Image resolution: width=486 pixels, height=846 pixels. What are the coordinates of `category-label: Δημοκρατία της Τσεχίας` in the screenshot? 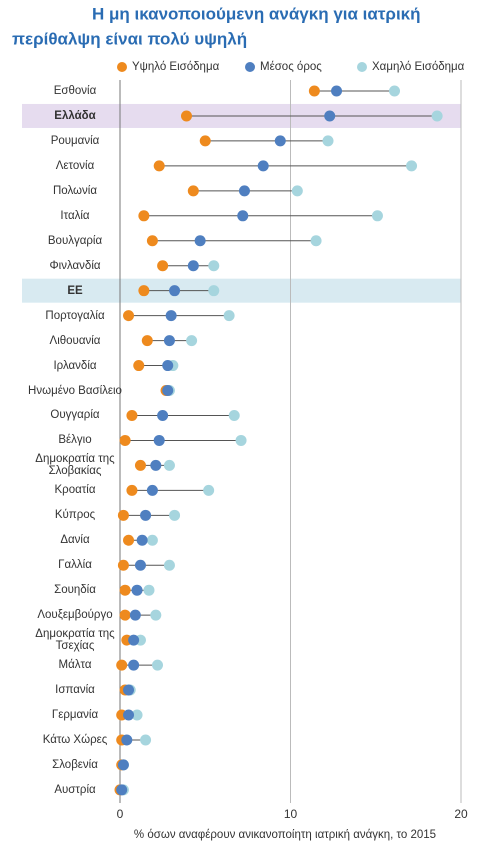 It's located at (75, 640).